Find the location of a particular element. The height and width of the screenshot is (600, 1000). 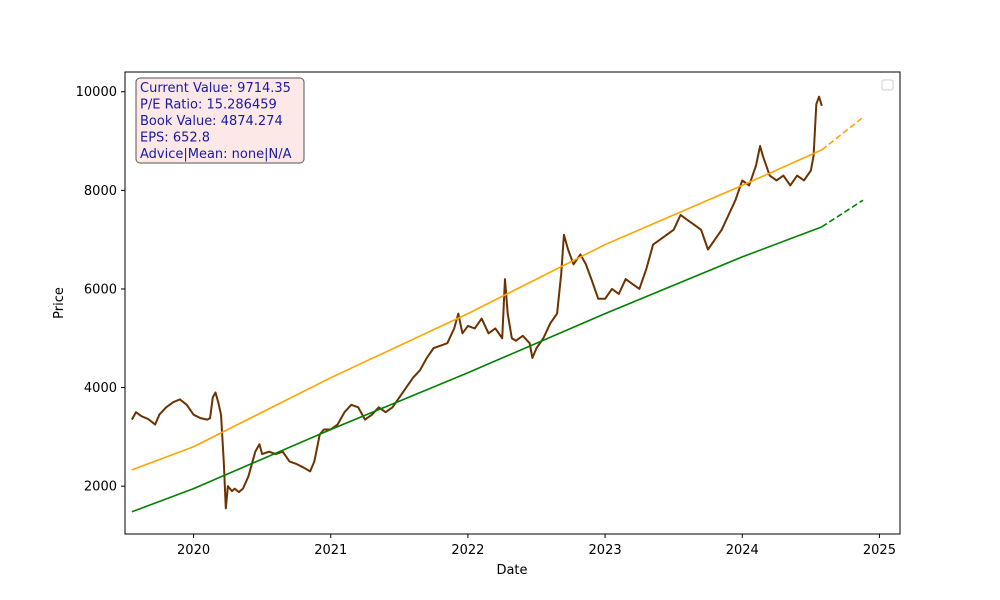

info-advice-mean: Advice|Mean: none|N/A is located at coordinates (216, 154).